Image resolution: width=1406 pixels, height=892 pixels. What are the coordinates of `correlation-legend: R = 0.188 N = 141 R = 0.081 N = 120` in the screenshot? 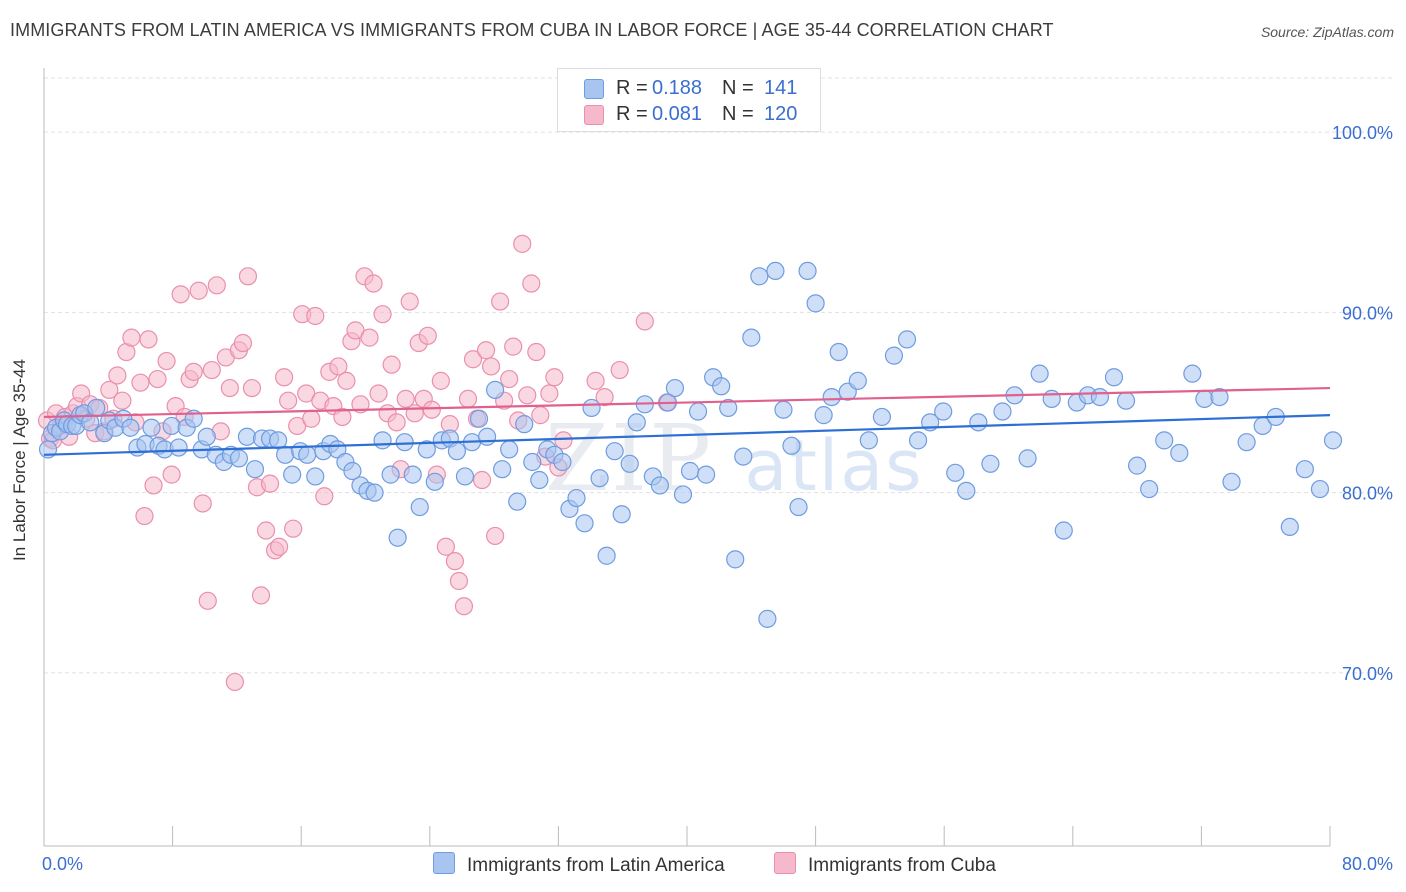 It's located at (689, 100).